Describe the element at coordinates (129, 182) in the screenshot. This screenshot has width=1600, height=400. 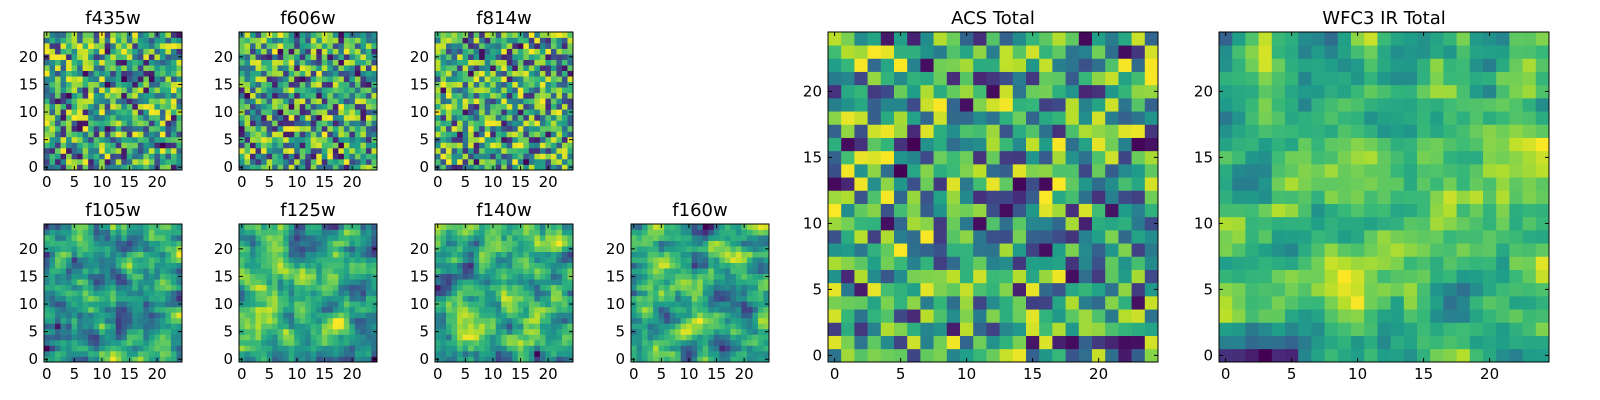
I see `x-tick-label: 15` at that location.